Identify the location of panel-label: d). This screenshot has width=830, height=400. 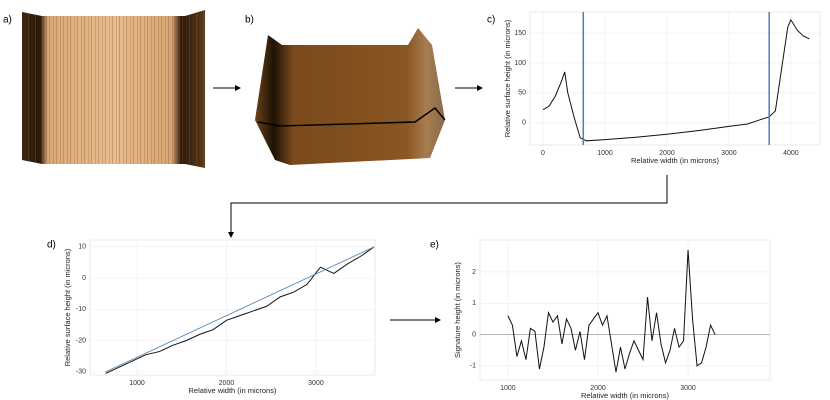
(51, 245).